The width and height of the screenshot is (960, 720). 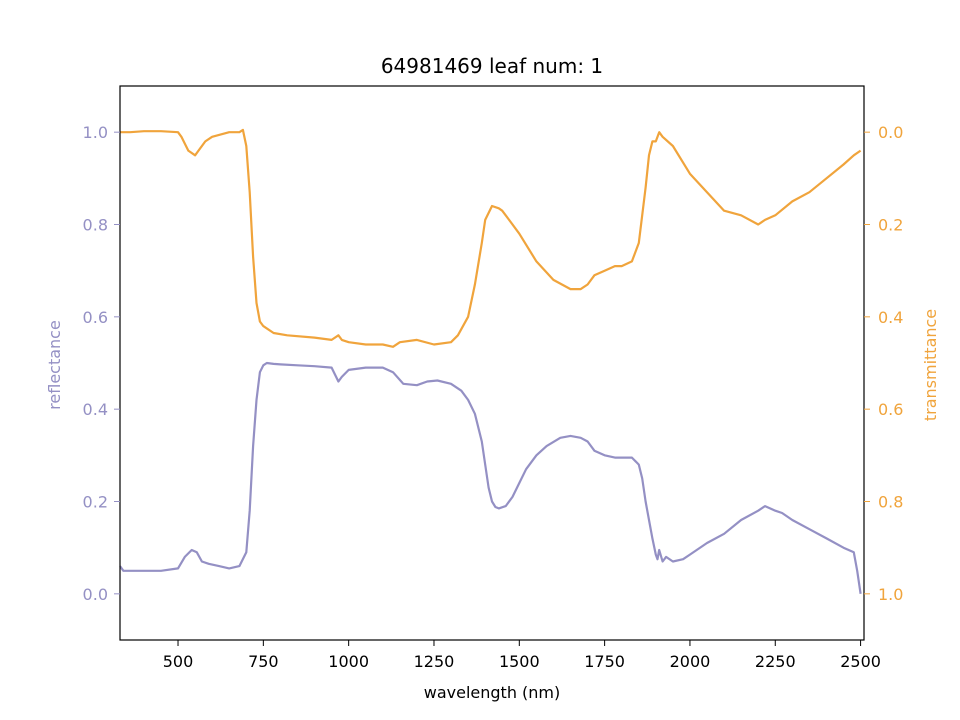 I want to click on x-tick-label: 2000, so click(x=690, y=661).